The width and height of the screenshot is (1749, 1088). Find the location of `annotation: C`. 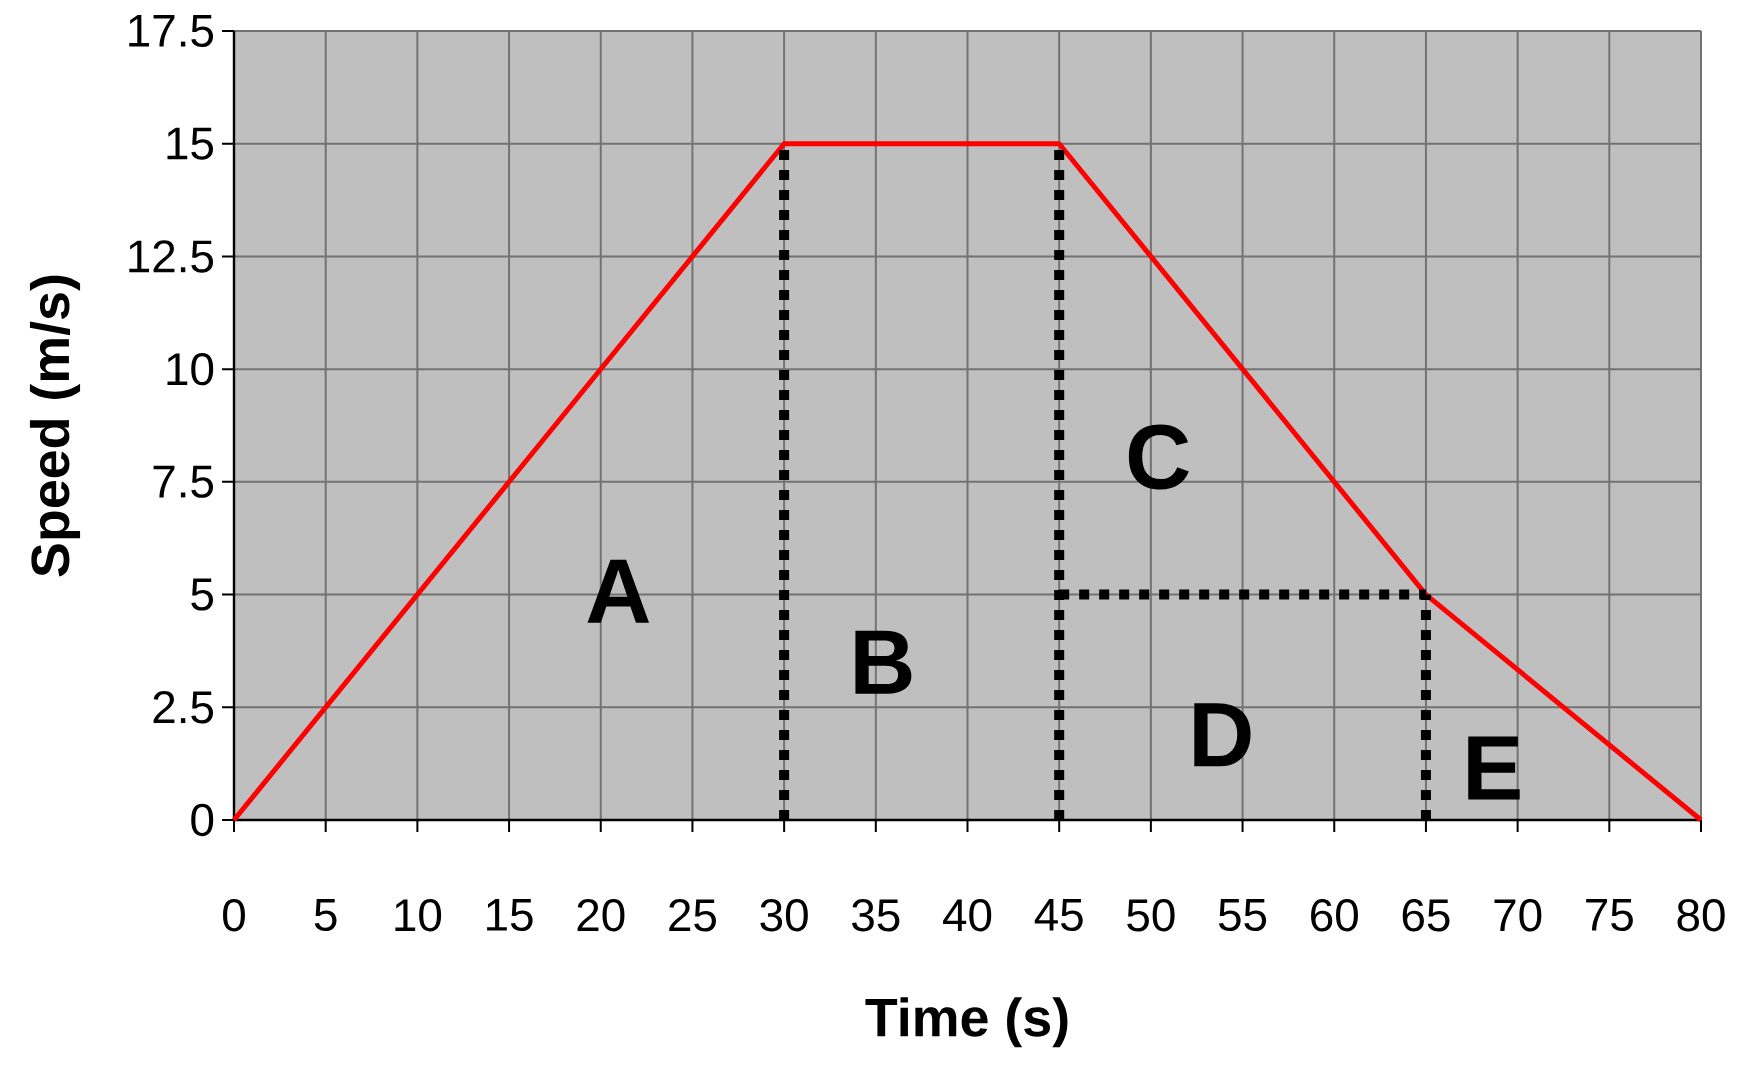

annotation: C is located at coordinates (1158, 457).